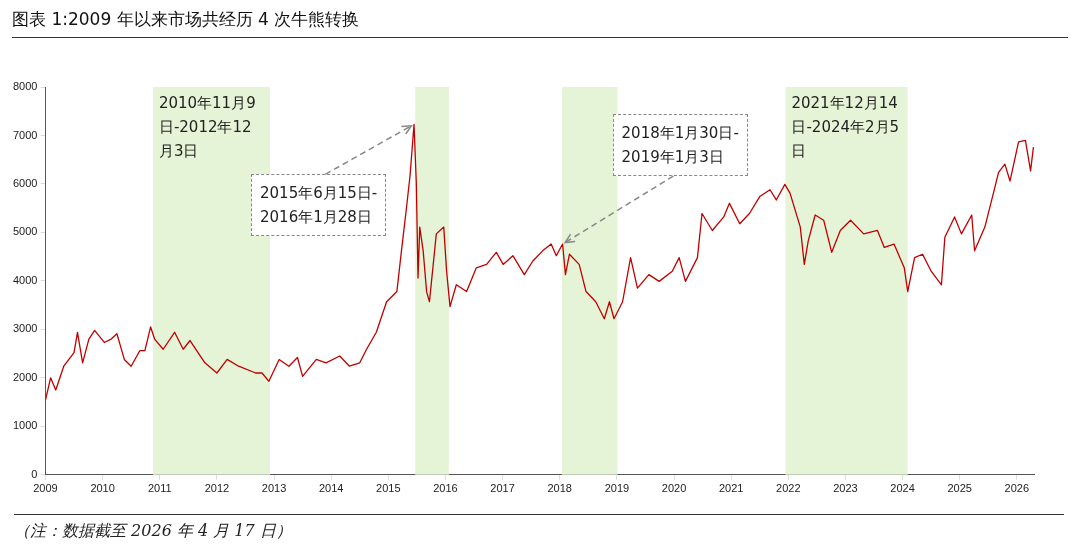  Describe the element at coordinates (25, 182) in the screenshot. I see `y-tick-label: 6000` at that location.